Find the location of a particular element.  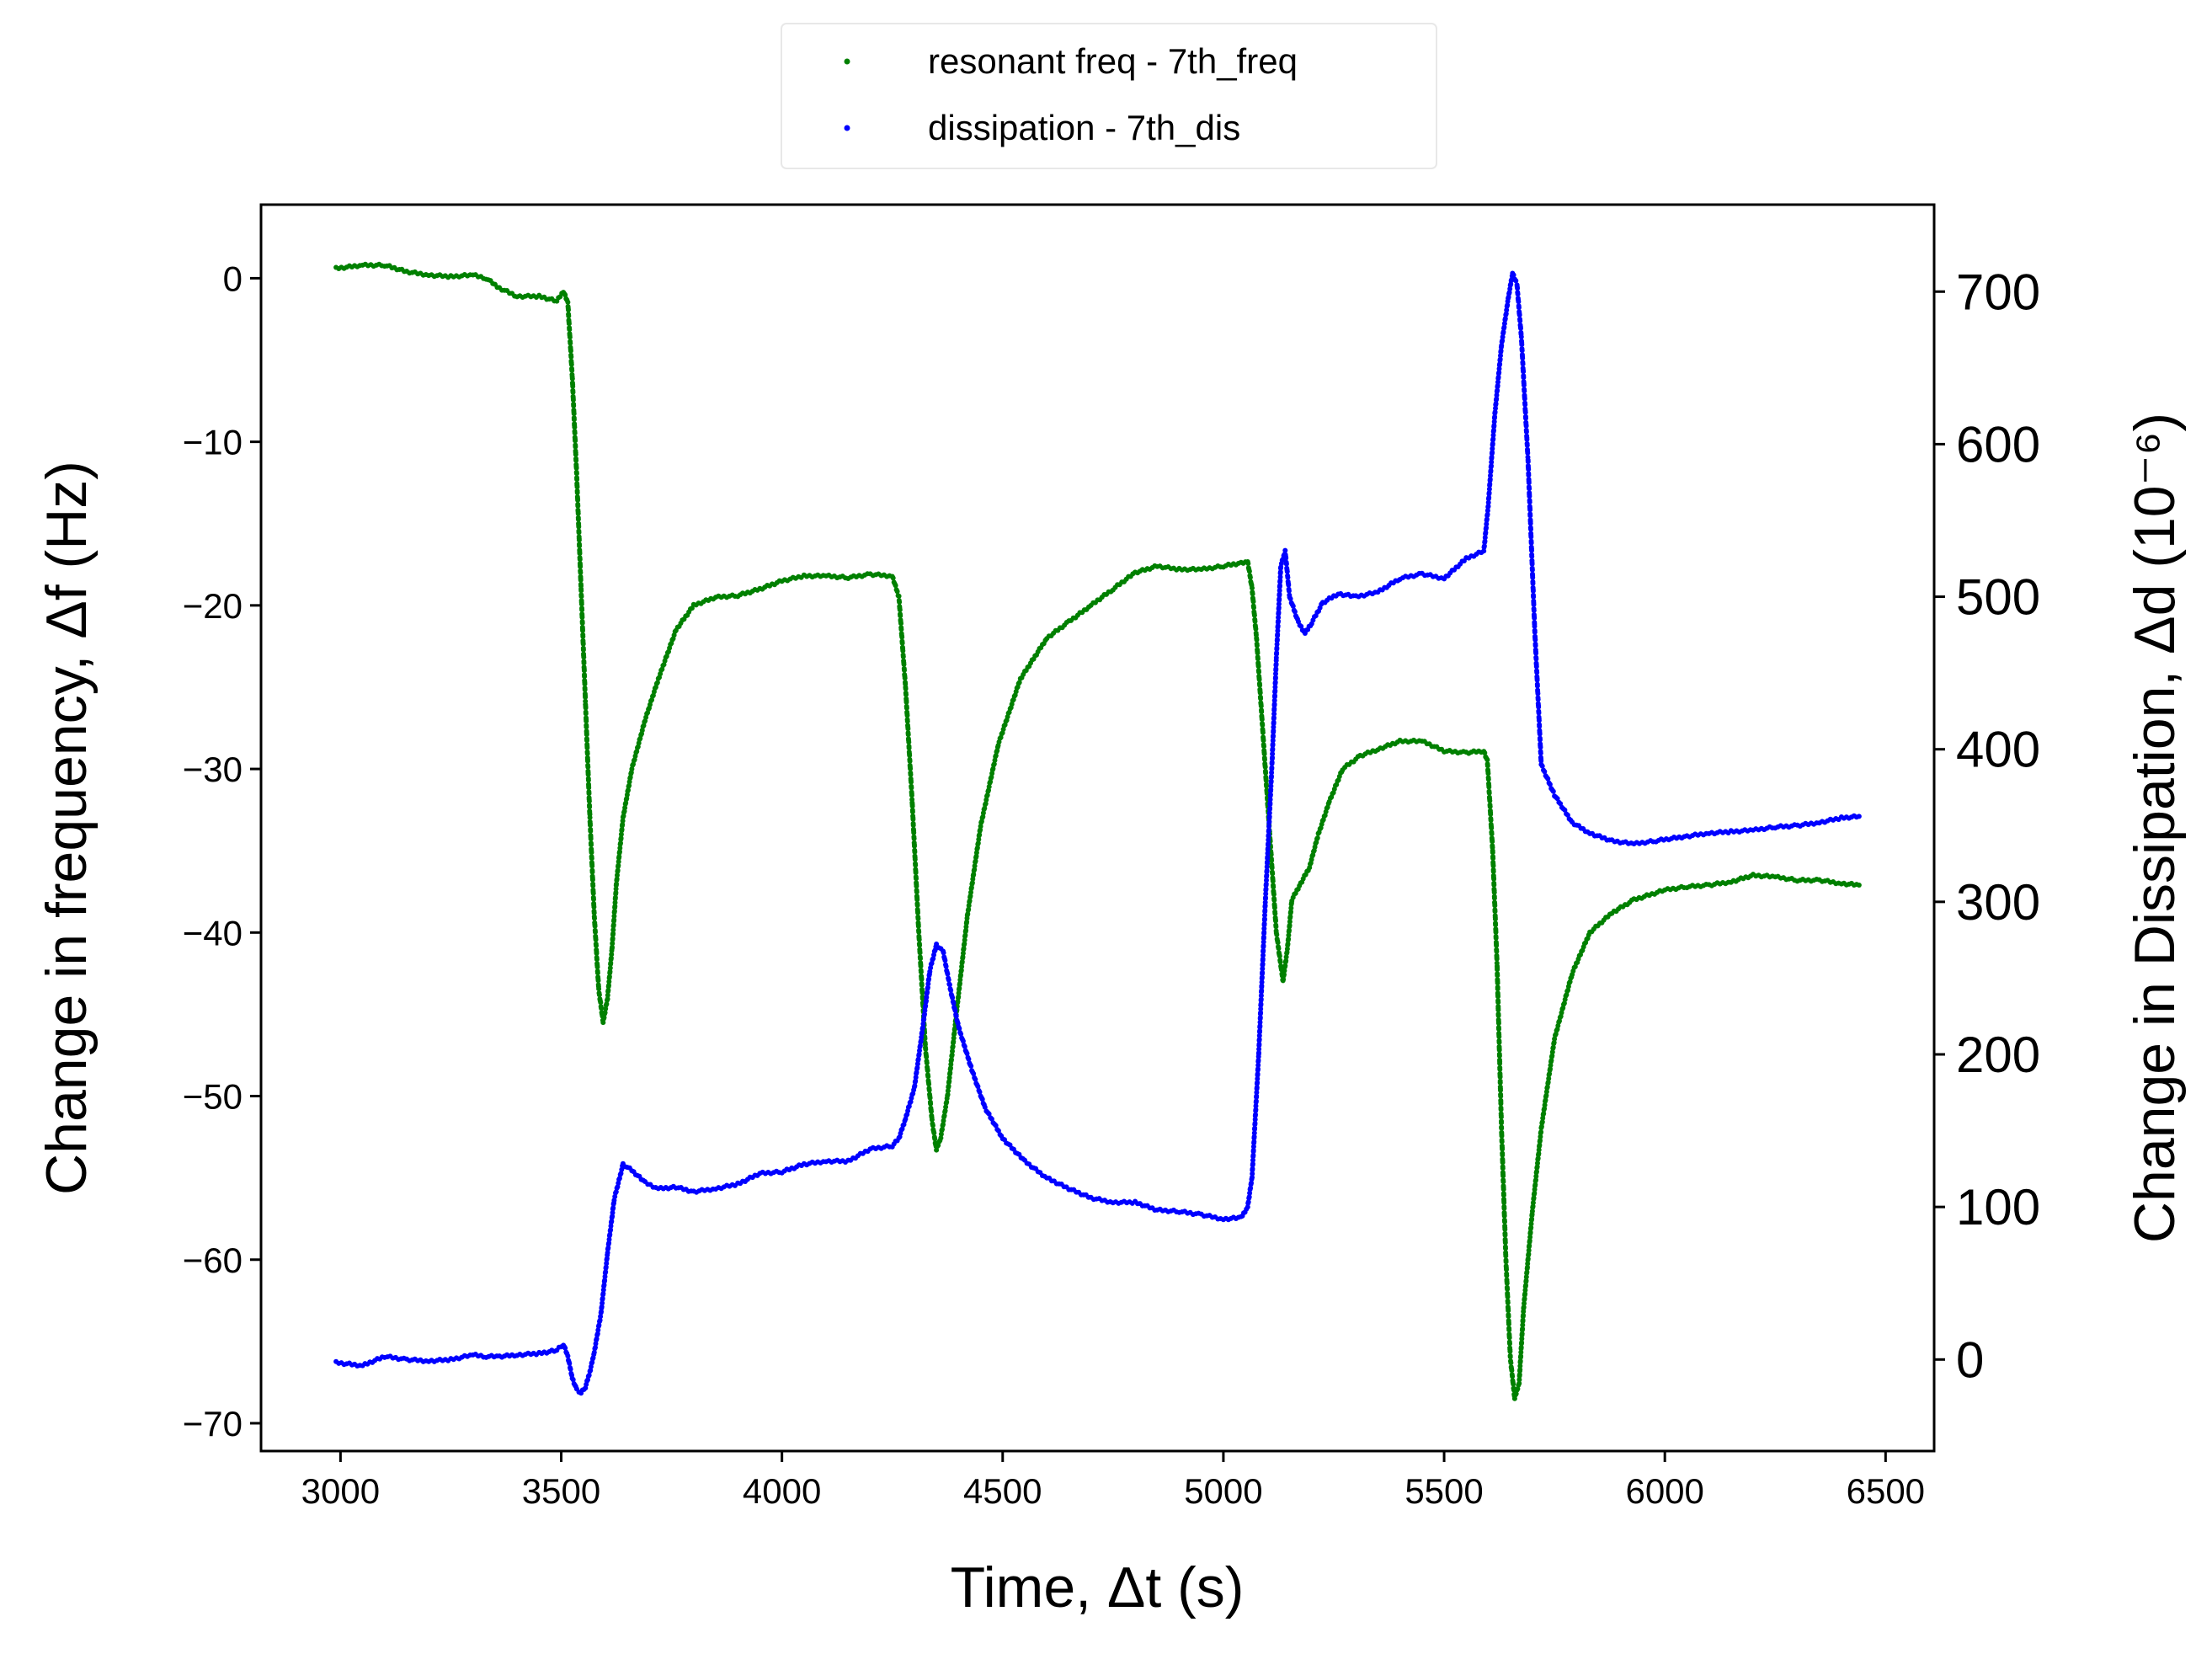

y-left-tick-label: −50 is located at coordinates (213, 1097).